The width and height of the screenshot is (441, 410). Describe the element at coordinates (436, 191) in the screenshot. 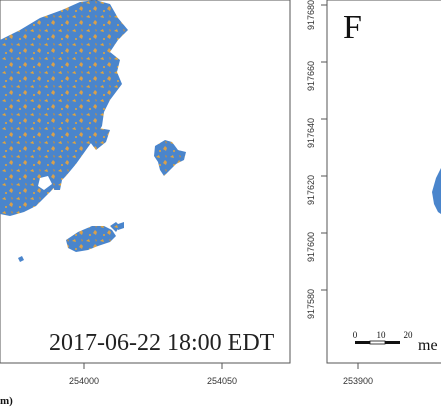

I see `right-island-edge` at that location.